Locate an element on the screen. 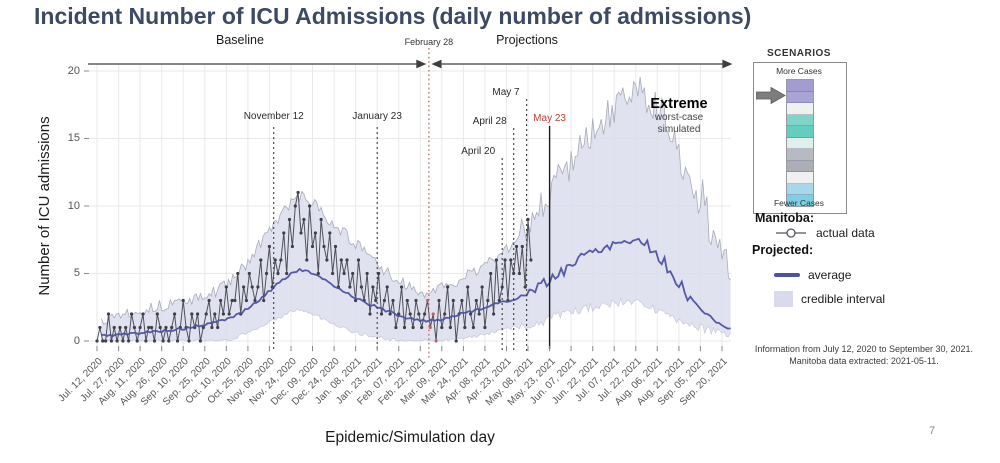 This screenshot has height=463, width=1000. x-axis-title: Epidemic/Simulation day is located at coordinates (410, 437).